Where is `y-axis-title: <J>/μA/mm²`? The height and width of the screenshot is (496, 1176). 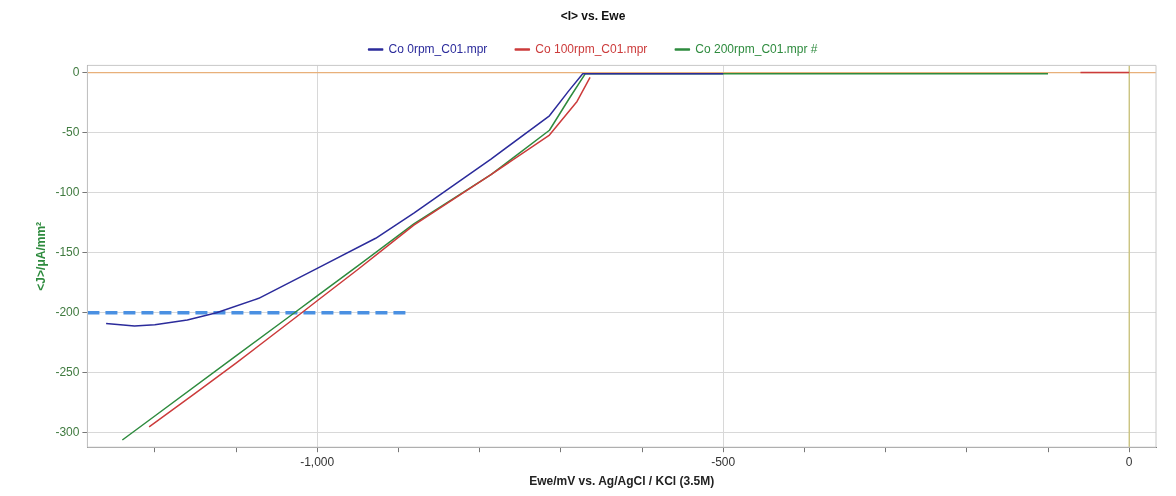
y-axis-title: <J>/μA/mm² is located at coordinates (40, 256).